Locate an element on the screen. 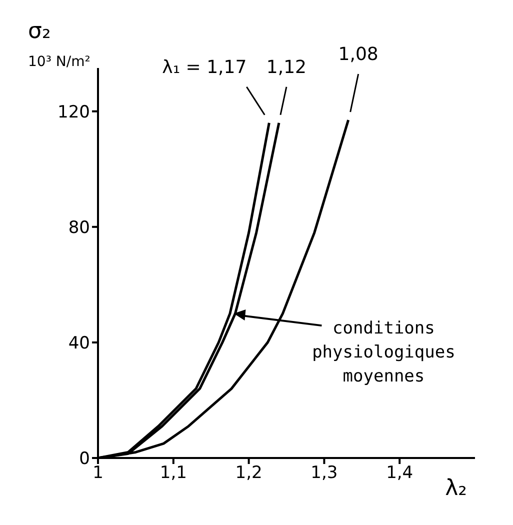 This screenshot has height=525, width=513. y-tick-label: 80 is located at coordinates (79, 228).